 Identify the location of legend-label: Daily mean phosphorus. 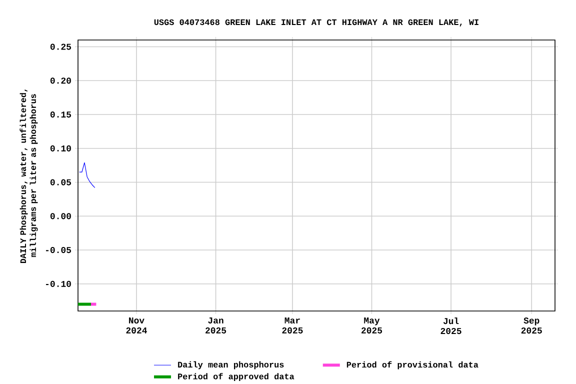
(231, 365).